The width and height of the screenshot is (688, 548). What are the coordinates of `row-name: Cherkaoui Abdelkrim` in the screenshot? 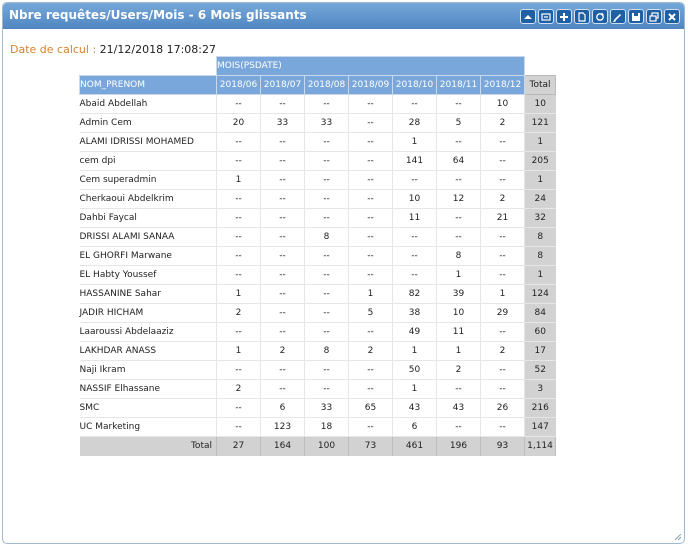 It's located at (148, 199).